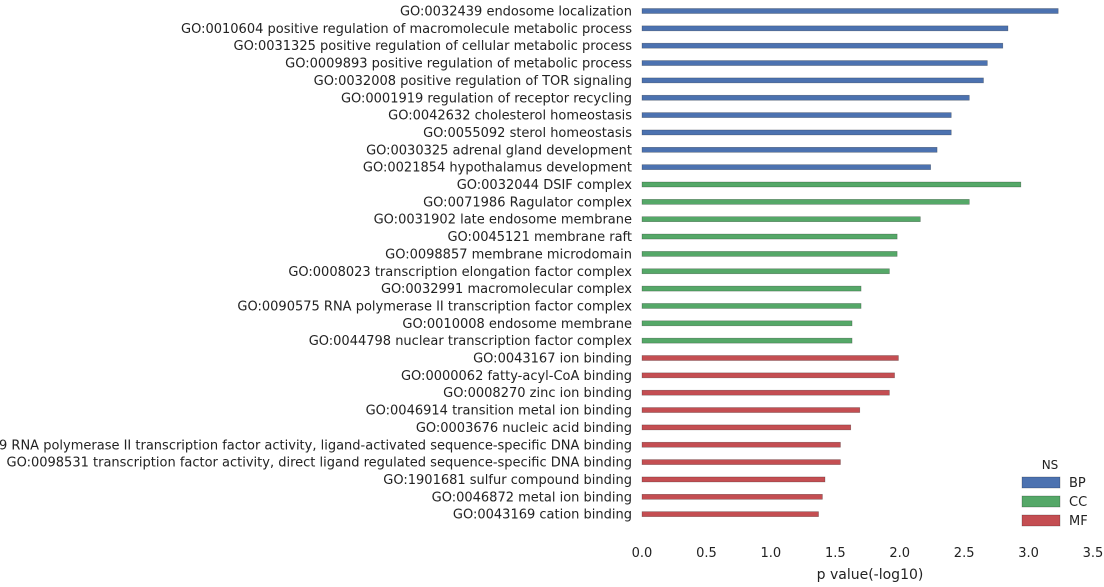 The width and height of the screenshot is (1104, 587). What do you see at coordinates (527, 133) in the screenshot?
I see `category-label: GO:0055092 sterol homeostasis` at bounding box center [527, 133].